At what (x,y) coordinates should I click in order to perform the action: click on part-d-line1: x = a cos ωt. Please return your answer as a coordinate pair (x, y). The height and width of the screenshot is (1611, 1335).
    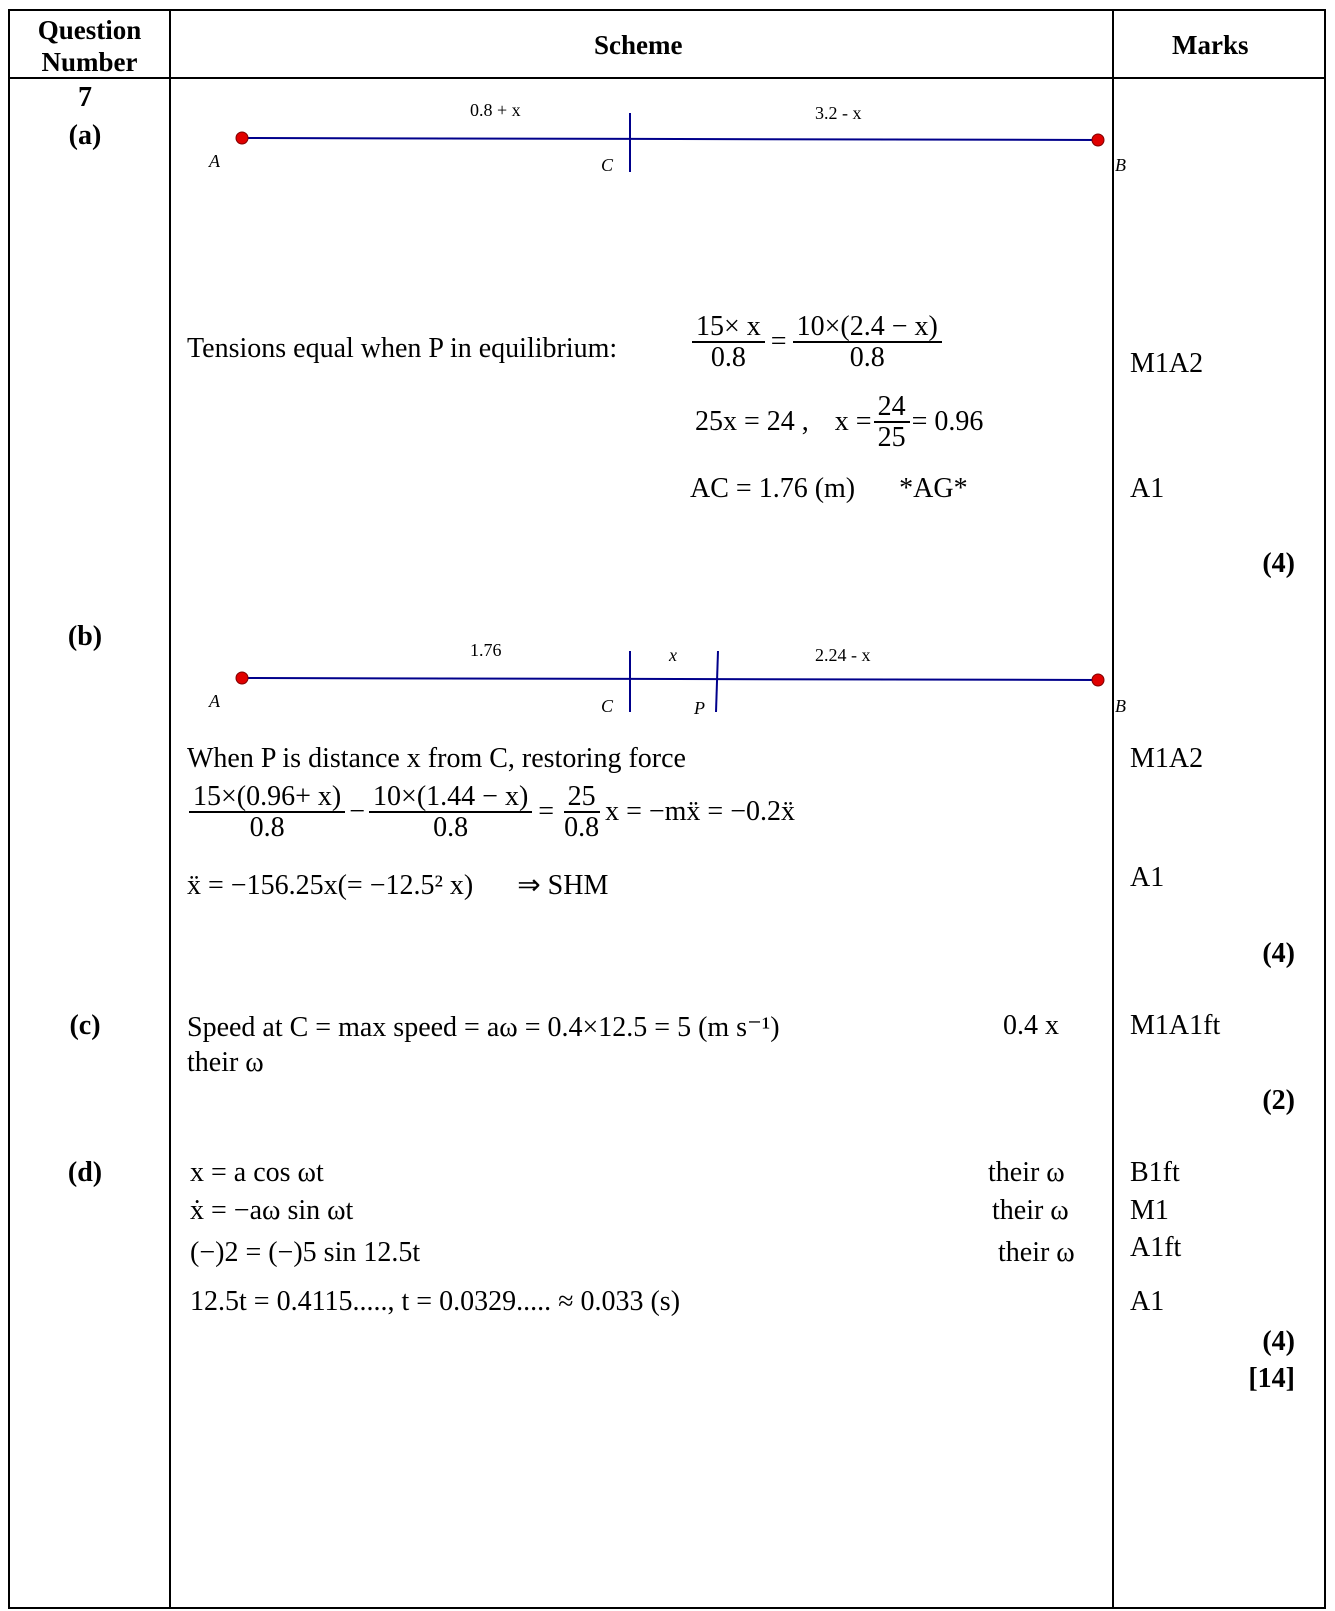
    Looking at the image, I should click on (257, 1172).